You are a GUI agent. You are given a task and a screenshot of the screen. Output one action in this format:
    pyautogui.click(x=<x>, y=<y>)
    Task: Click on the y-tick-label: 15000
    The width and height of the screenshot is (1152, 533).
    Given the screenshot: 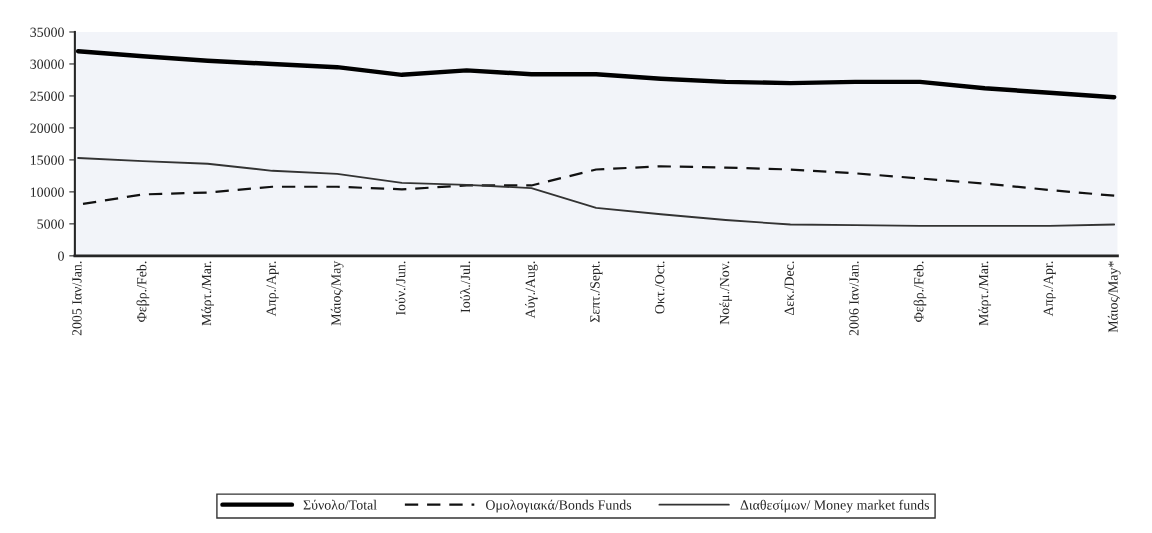 What is the action you would take?
    pyautogui.click(x=47, y=160)
    